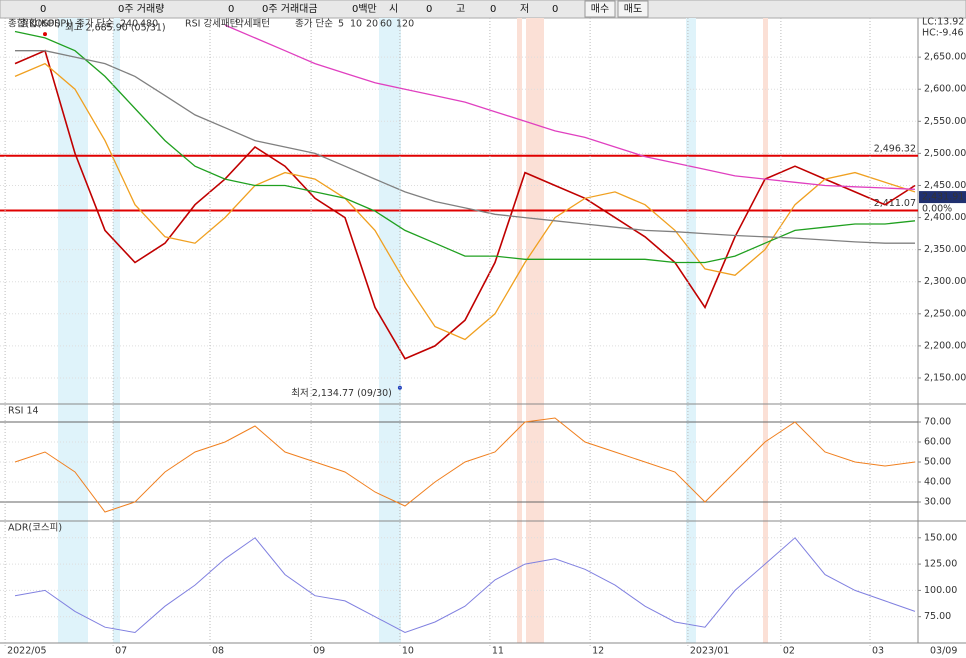  Describe the element at coordinates (341, 24) in the screenshot. I see `legend-entry: 5` at that location.